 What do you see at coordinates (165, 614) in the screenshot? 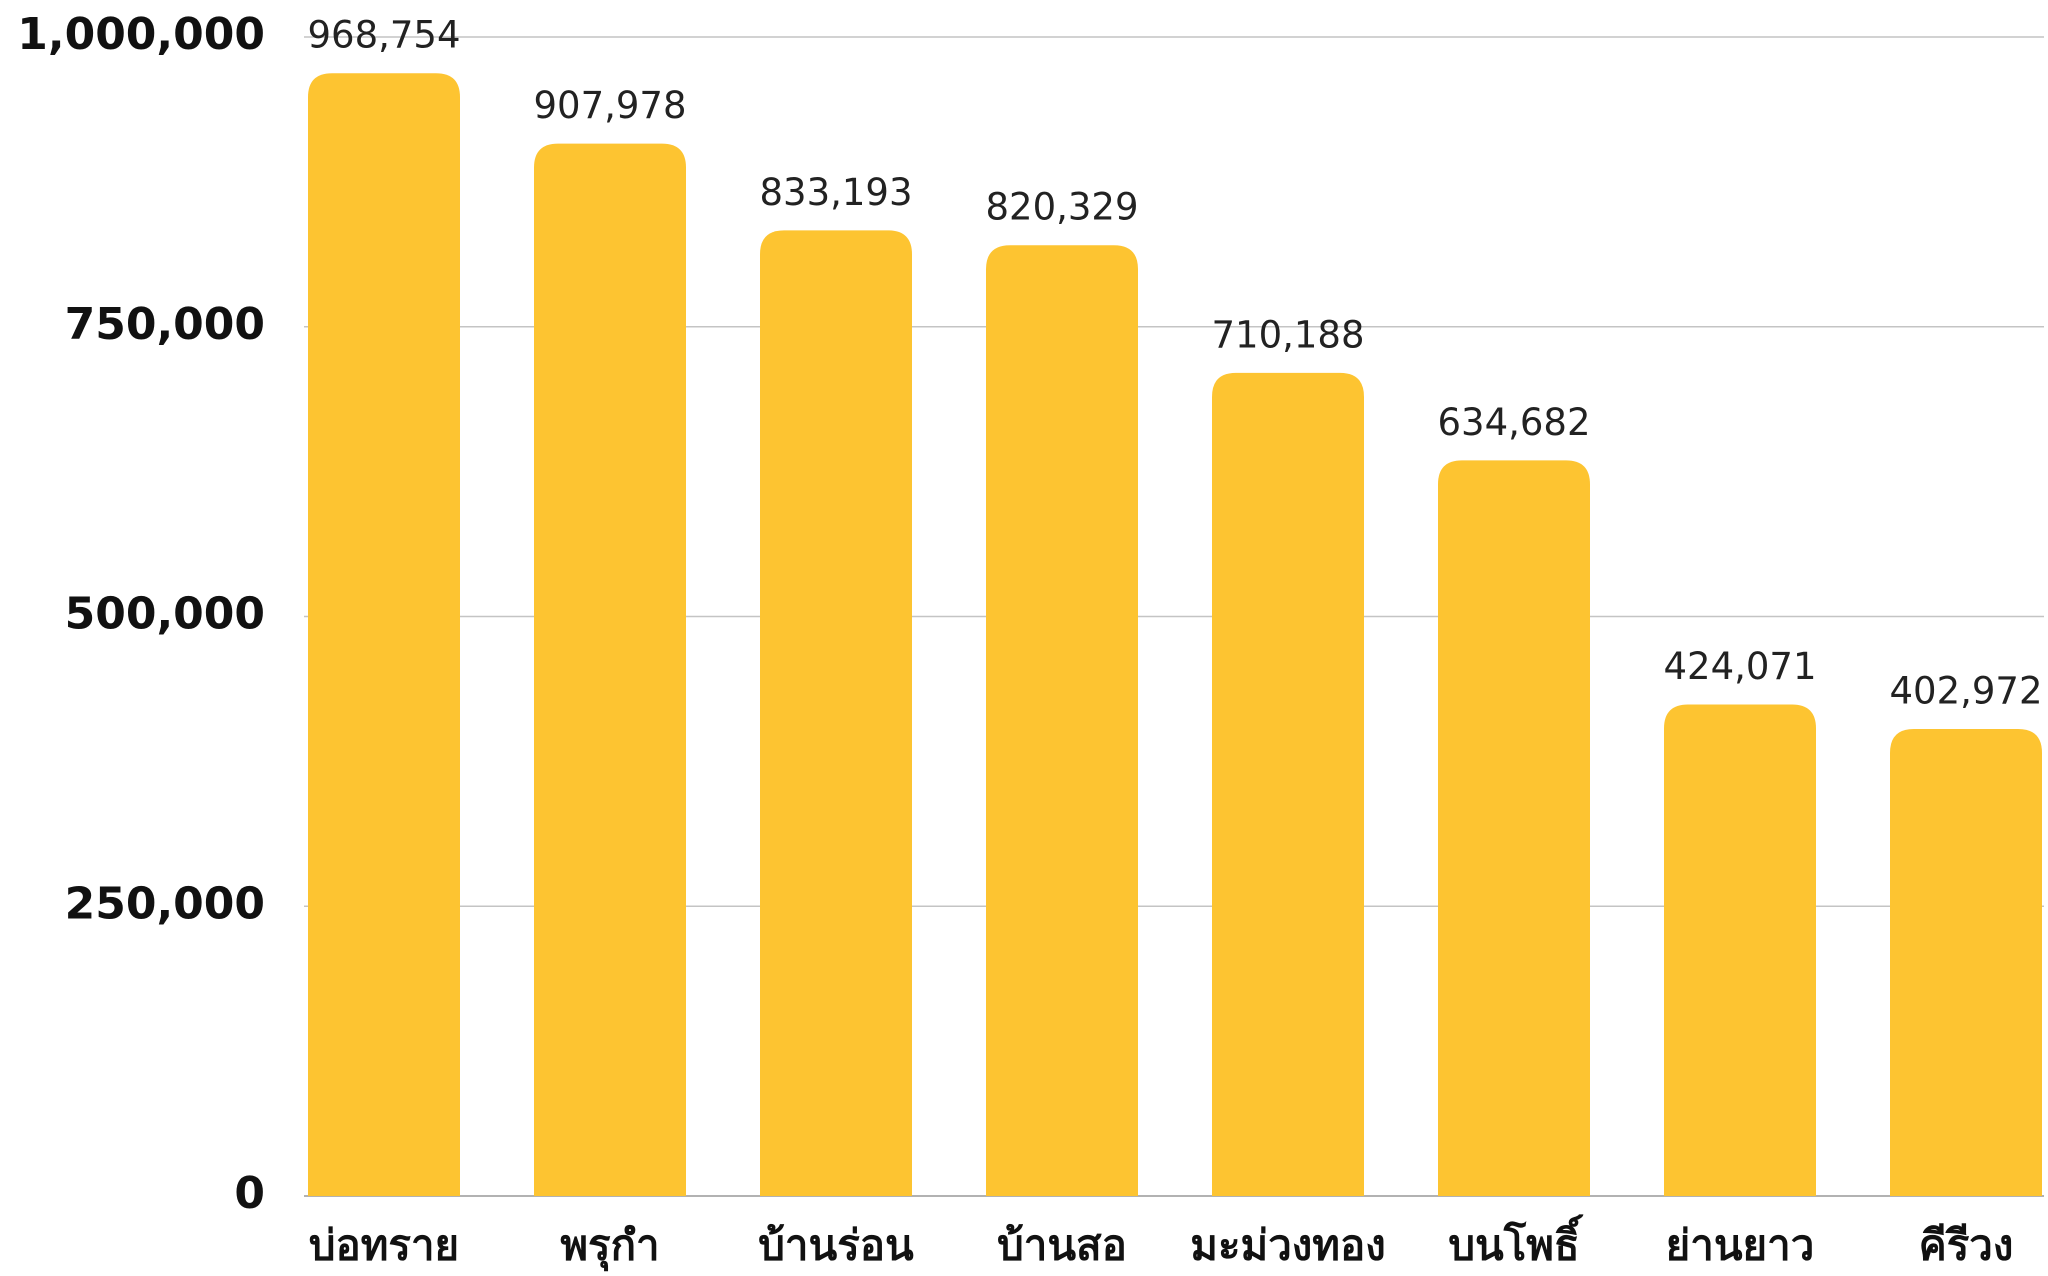
I see `y-tick-label: 500,000` at bounding box center [165, 614].